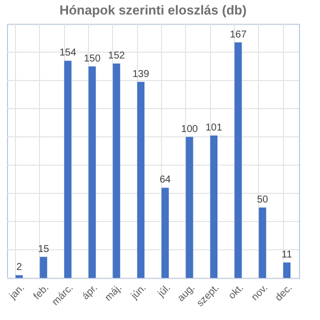 The width and height of the screenshot is (320, 320). I want to click on x-tick-label: okt., so click(236, 292).